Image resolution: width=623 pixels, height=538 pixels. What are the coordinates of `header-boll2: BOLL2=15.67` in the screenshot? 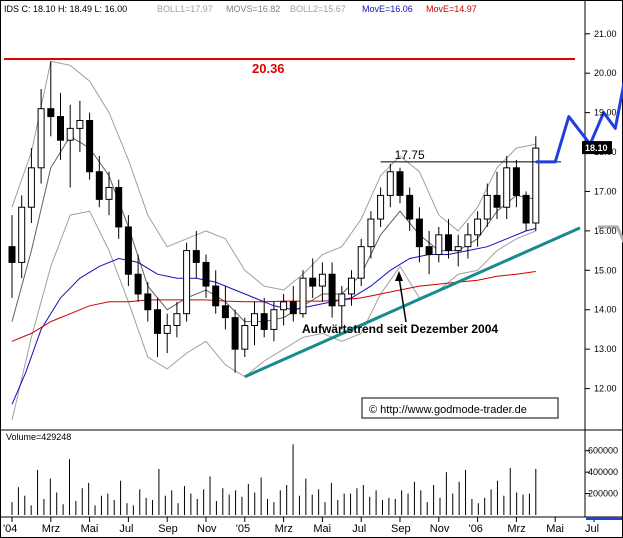 It's located at (318, 9).